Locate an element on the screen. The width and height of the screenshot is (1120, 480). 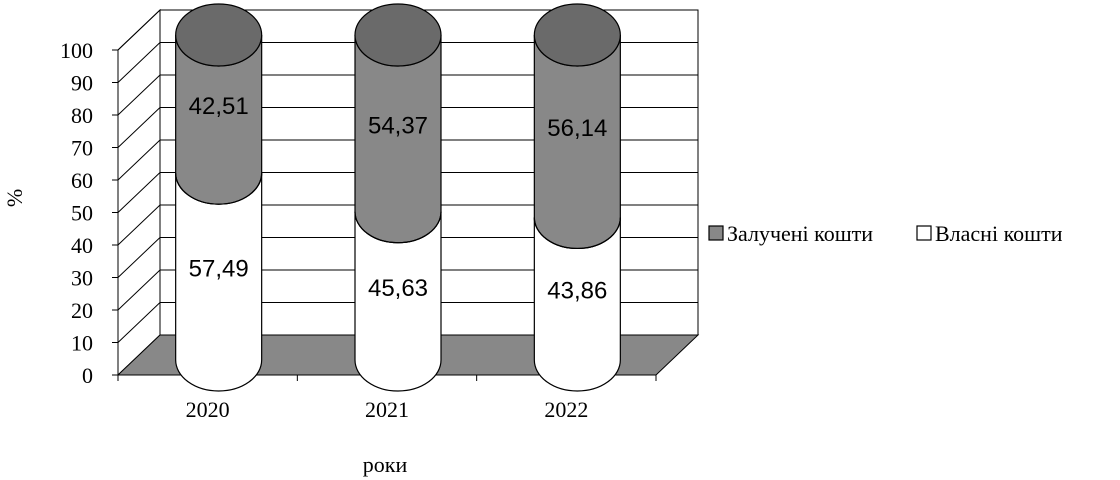
y-tick-label: 40 is located at coordinates (82, 245).